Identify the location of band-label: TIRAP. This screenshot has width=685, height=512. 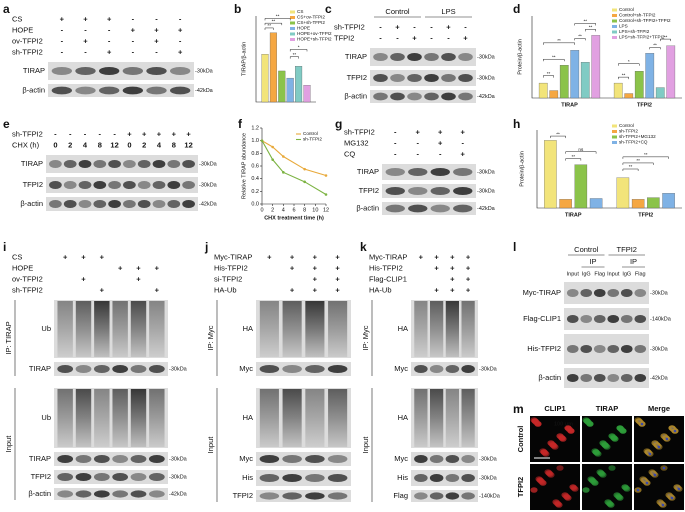
(356, 56).